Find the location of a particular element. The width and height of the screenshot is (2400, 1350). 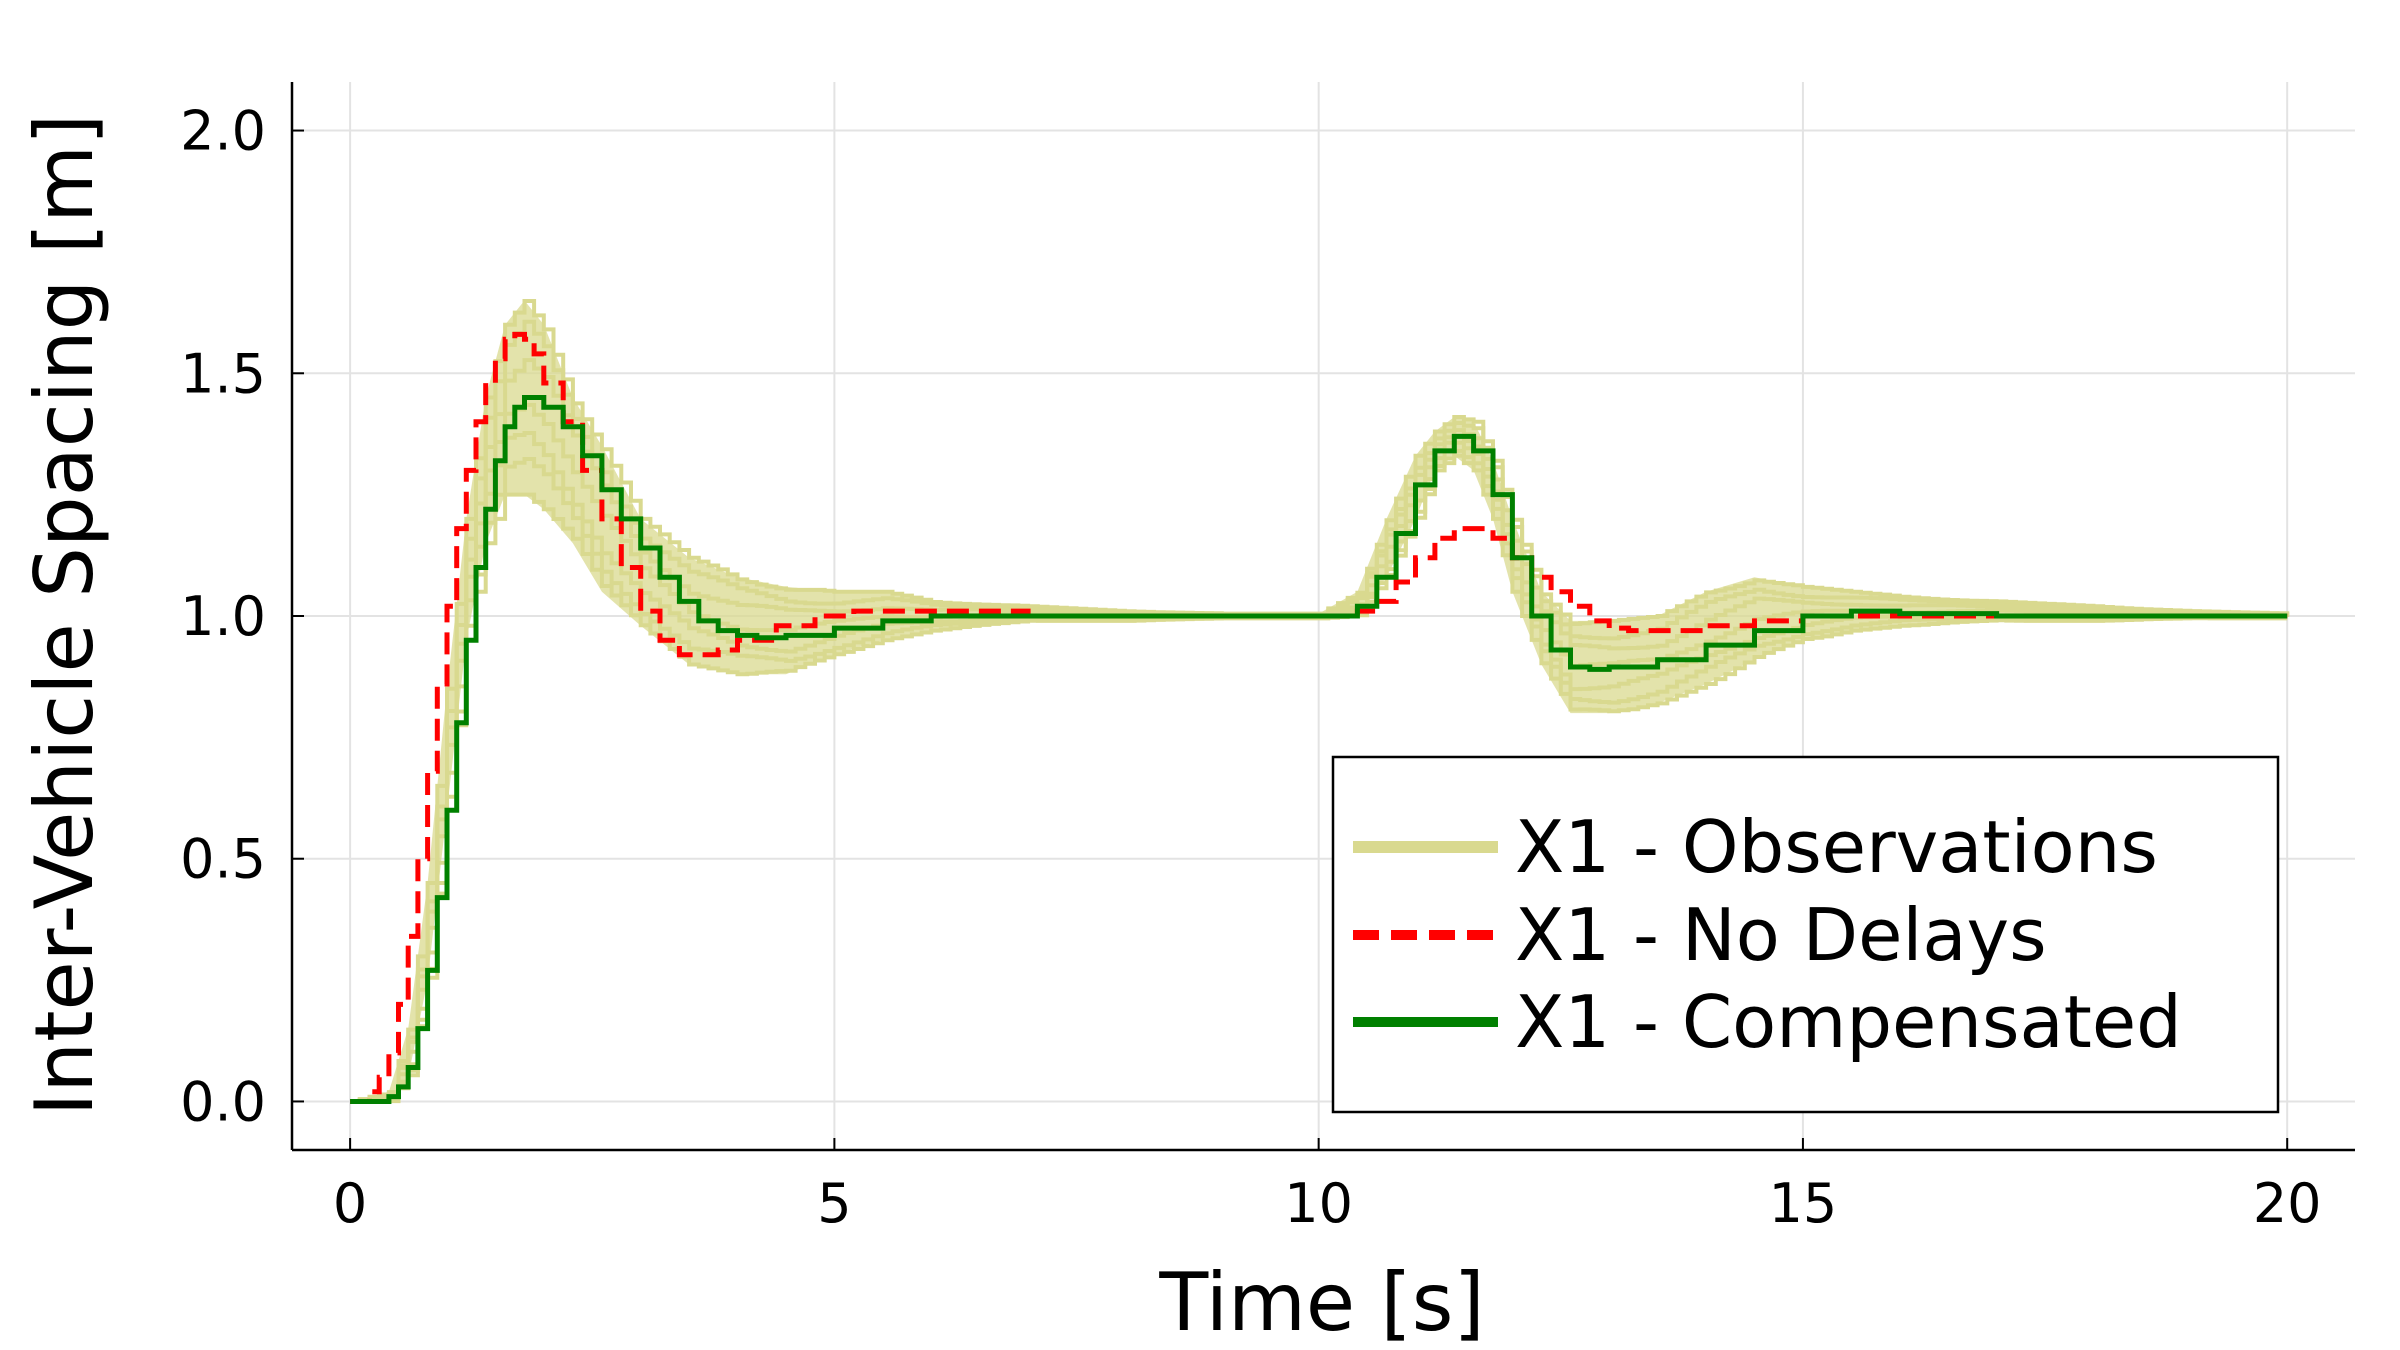

y-tick-label-4: 2.0 is located at coordinates (223, 131).